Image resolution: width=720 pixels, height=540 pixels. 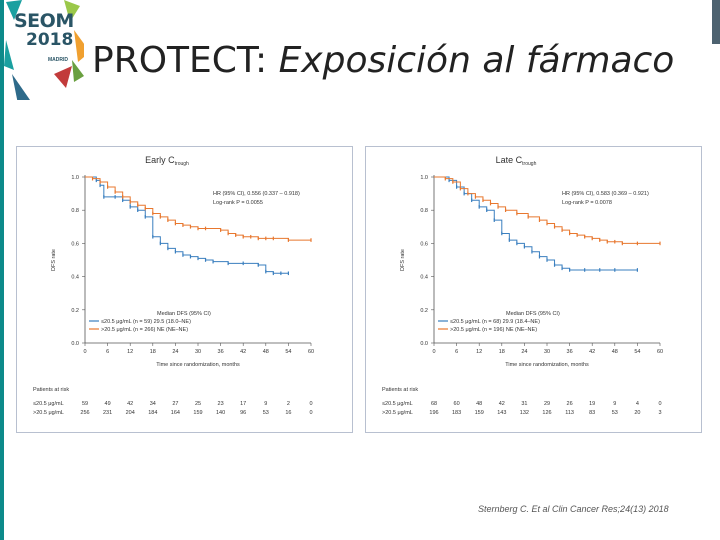 What do you see at coordinates (107, 352) in the screenshot?
I see `c0-x-tick-label: 6` at bounding box center [107, 352].